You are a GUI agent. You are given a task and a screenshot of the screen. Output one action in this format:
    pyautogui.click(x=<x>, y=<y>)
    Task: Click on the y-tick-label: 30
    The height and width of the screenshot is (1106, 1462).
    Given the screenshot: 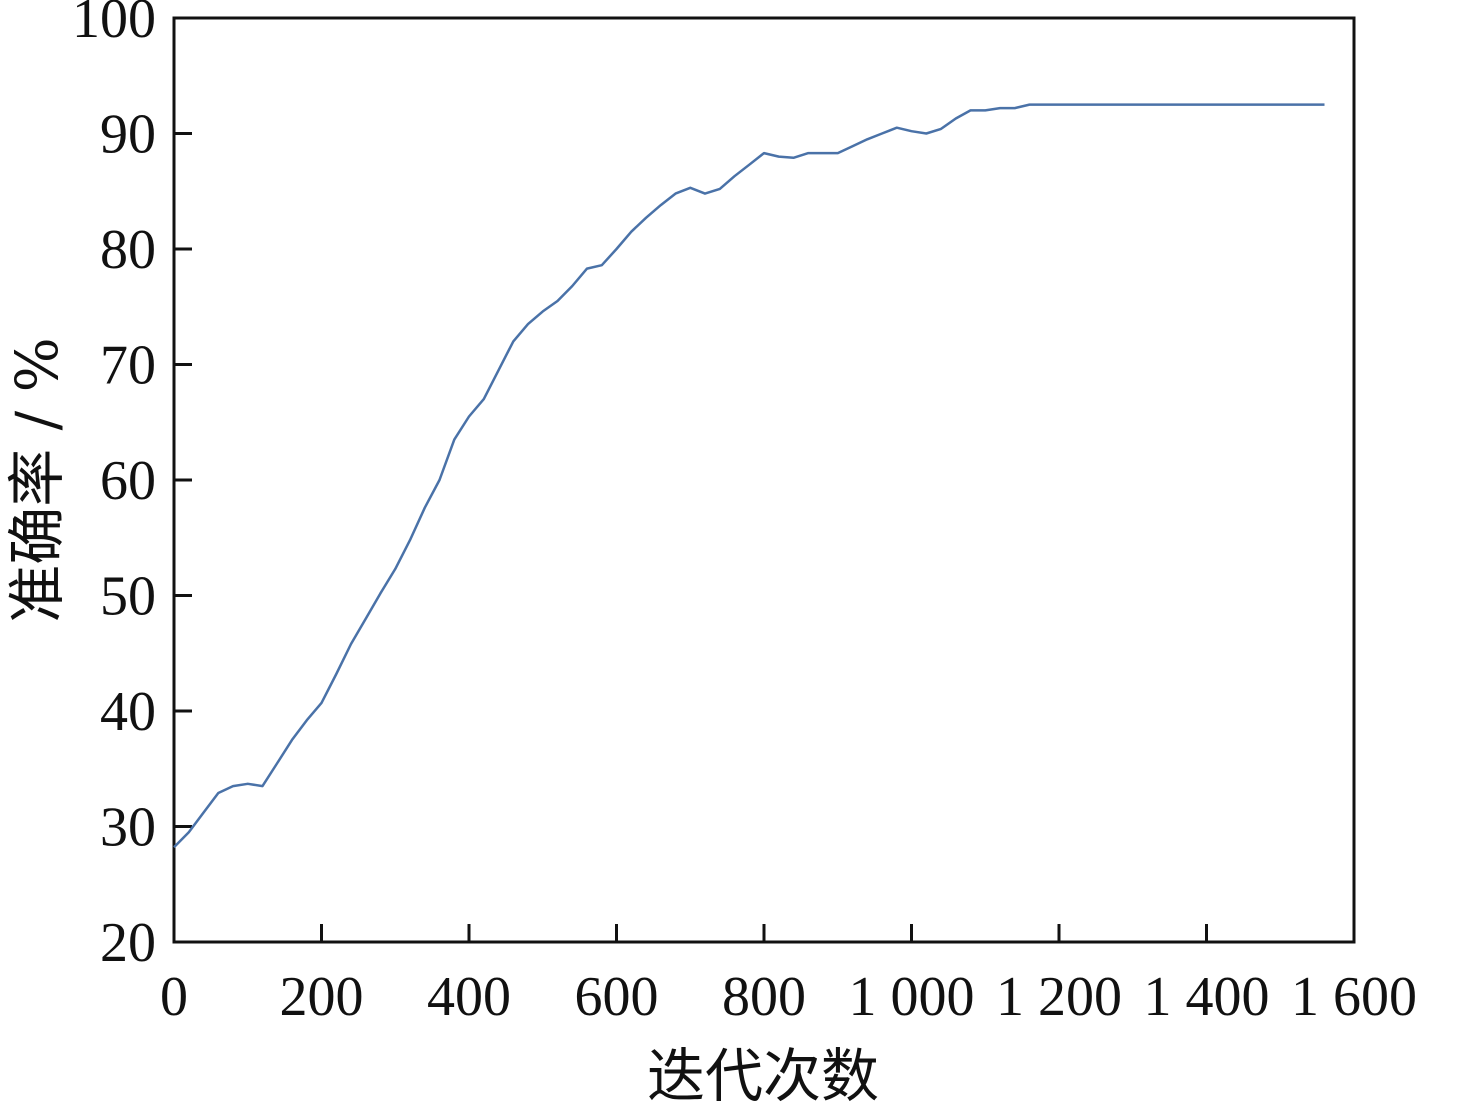 What is the action you would take?
    pyautogui.click(x=128, y=828)
    